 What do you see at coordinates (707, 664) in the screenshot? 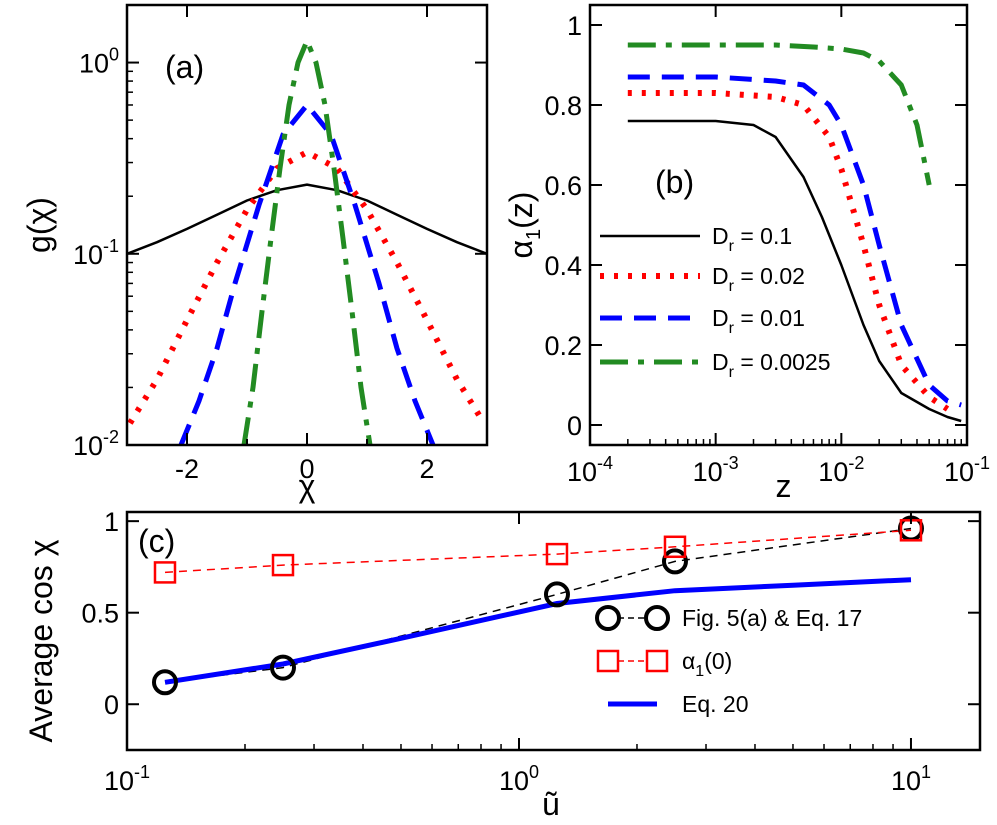
I see `panel-c-legend-label-alpha1: α1(0)` at bounding box center [707, 664].